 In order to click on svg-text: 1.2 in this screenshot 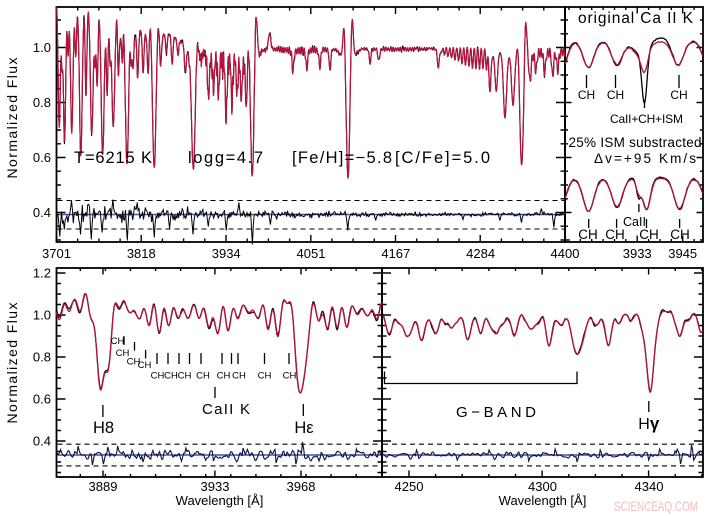, I will do `click(42, 273)`.